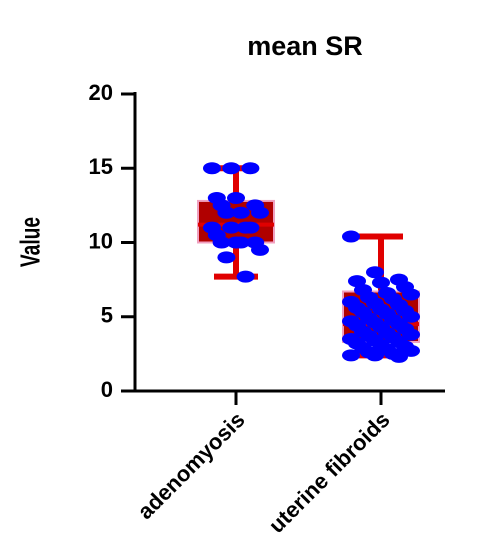  What do you see at coordinates (191, 465) in the screenshot?
I see `x-tick-label: adenomyosis` at bounding box center [191, 465].